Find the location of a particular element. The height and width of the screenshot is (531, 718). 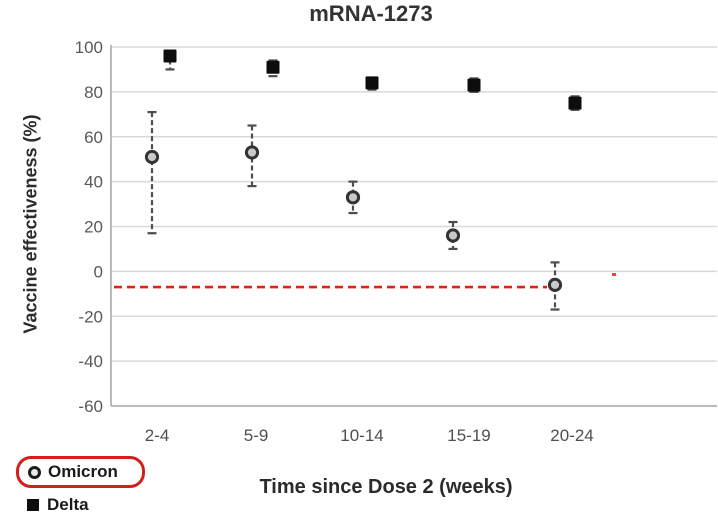

y-tick-label: 0 is located at coordinates (98, 271).